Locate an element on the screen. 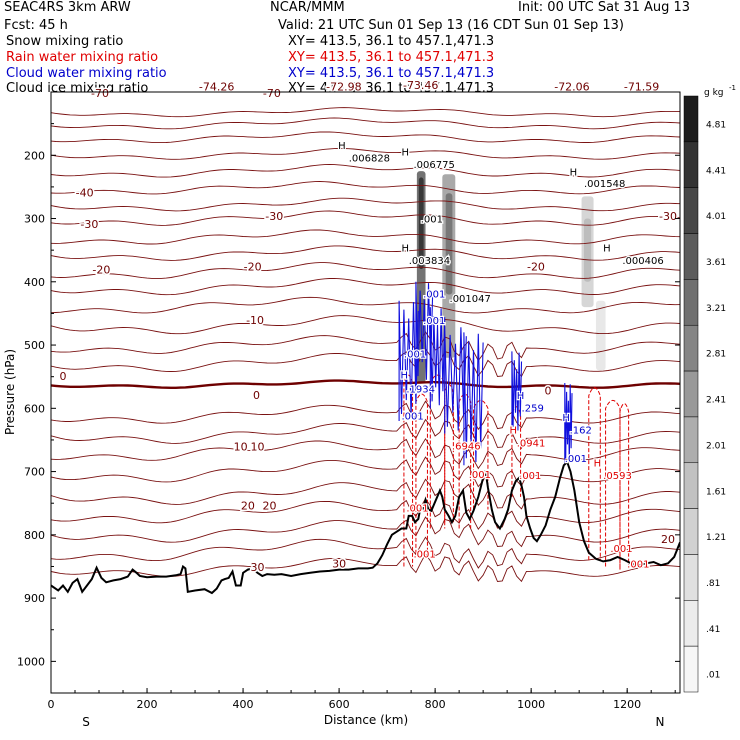 This screenshot has height=740, width=740. colorbar-tick-label: .01 is located at coordinates (713, 676).